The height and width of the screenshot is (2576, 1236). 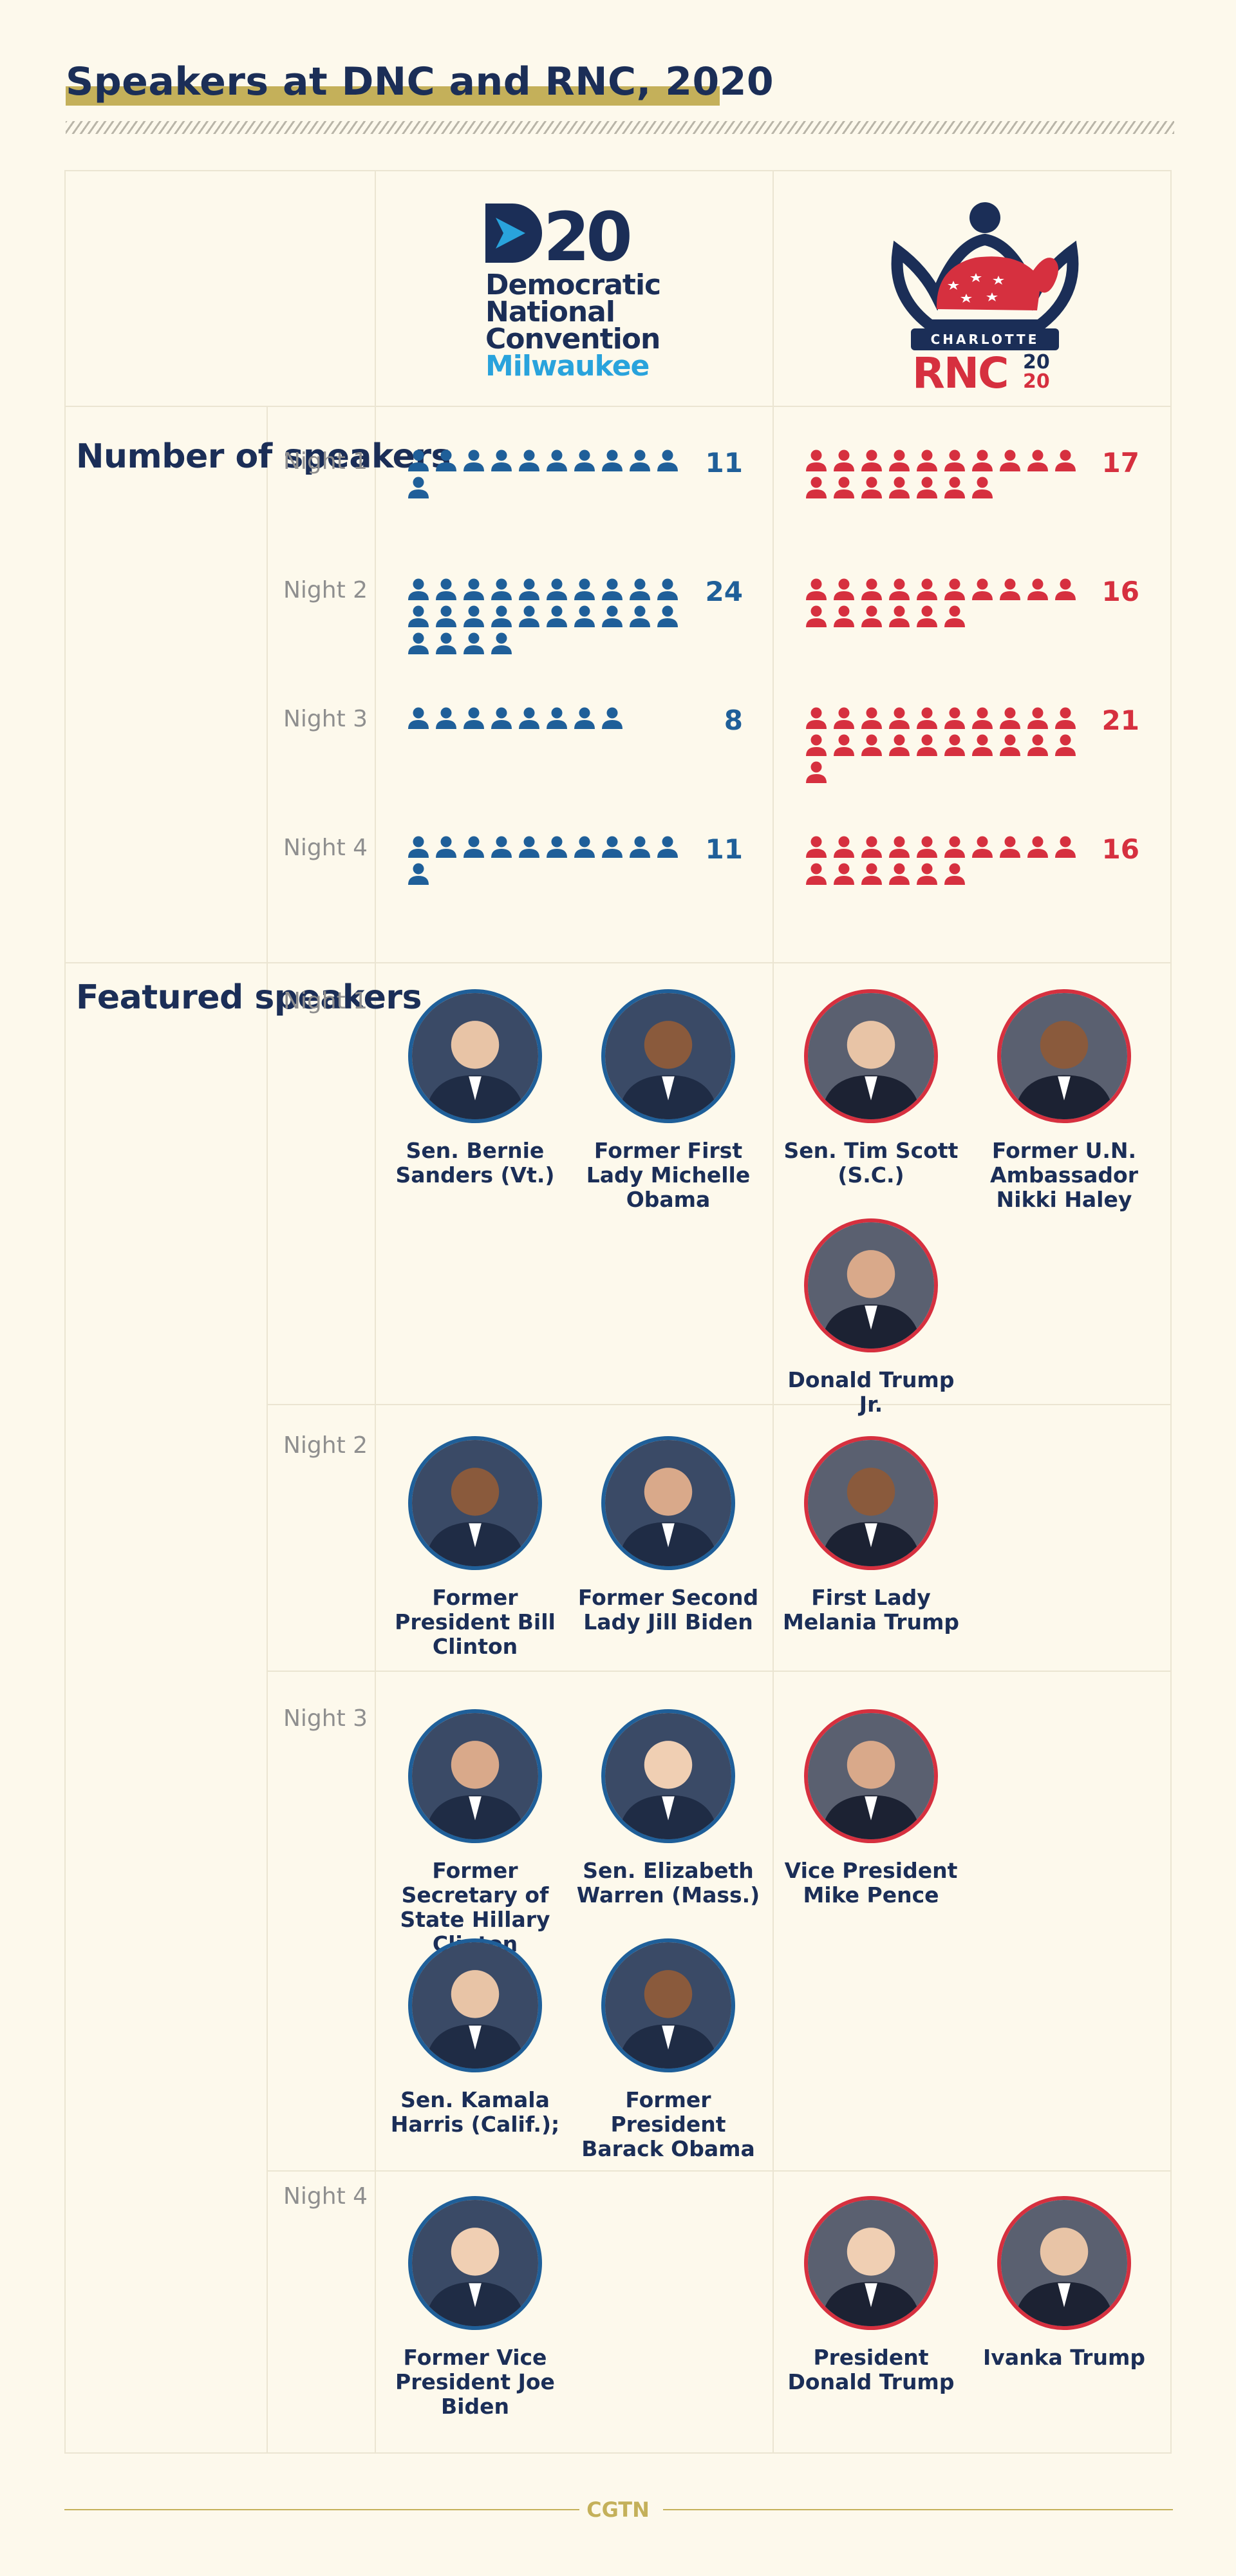 What do you see at coordinates (668, 1883) in the screenshot?
I see `speaker-name: Sen. Elizabeth Warren (Mass.)` at bounding box center [668, 1883].